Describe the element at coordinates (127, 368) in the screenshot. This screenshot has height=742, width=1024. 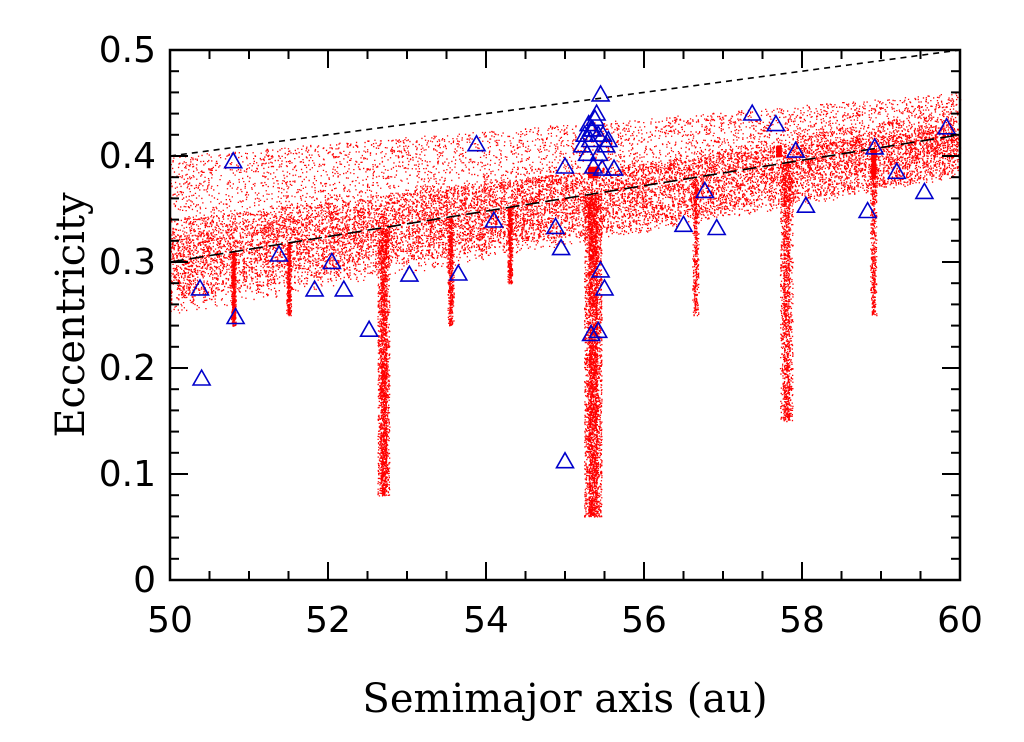
I see `y-tick-label: 0.2` at that location.